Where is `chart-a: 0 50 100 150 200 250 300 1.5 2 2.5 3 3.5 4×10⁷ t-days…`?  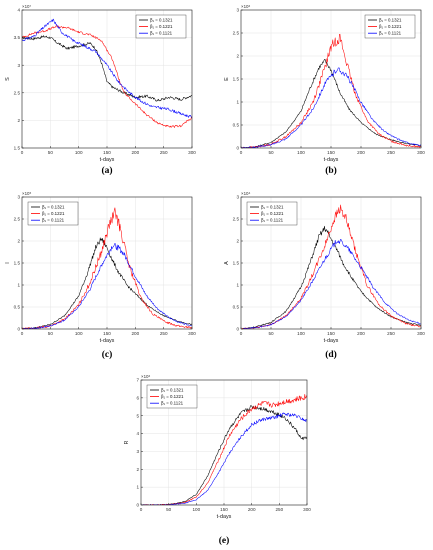
chart-a: 0 50 100 150 200 250 300 1.5 2 2.5 3 3.5 4×10⁷ t-days… is located at coordinates (100, 90).